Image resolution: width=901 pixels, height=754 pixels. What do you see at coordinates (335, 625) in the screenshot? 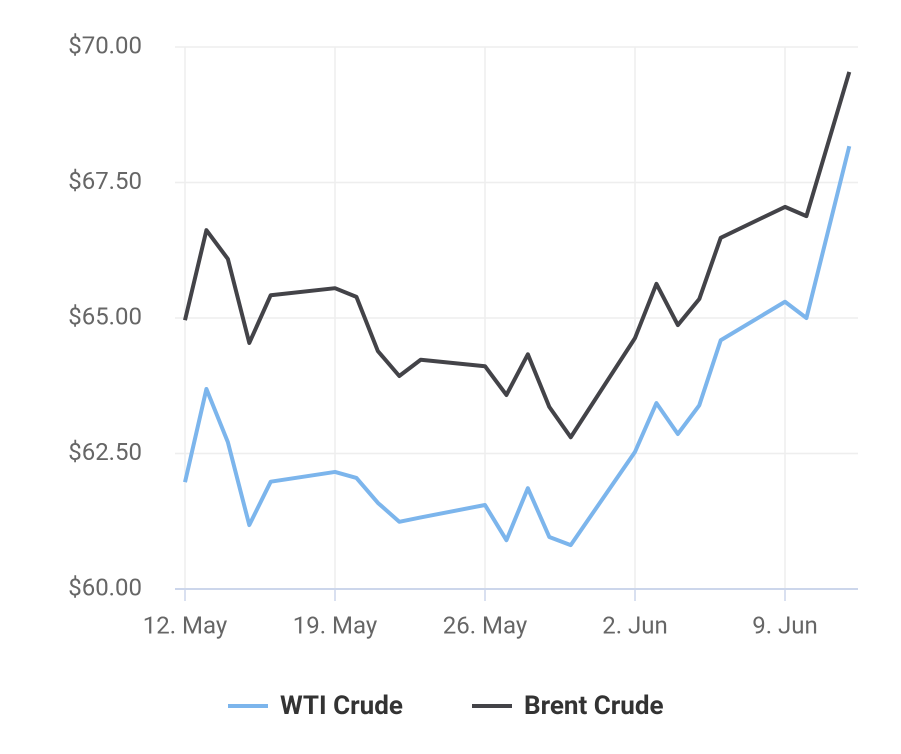
I see `x-tick-label: 19. May` at bounding box center [335, 625].